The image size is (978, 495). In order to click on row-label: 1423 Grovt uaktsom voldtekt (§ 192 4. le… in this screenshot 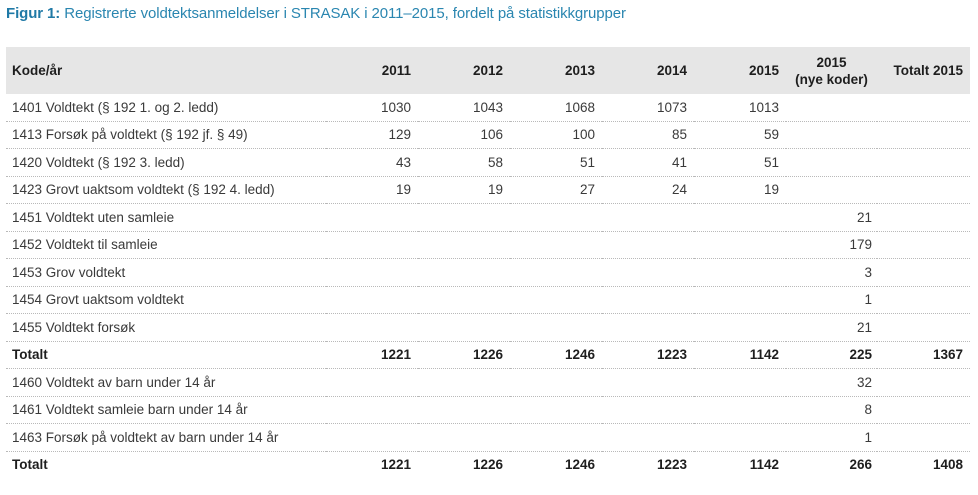, I will do `click(166, 190)`.